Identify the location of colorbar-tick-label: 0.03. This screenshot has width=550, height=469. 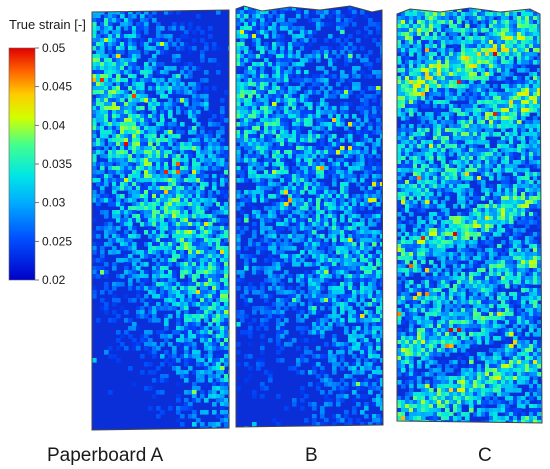
(54, 203).